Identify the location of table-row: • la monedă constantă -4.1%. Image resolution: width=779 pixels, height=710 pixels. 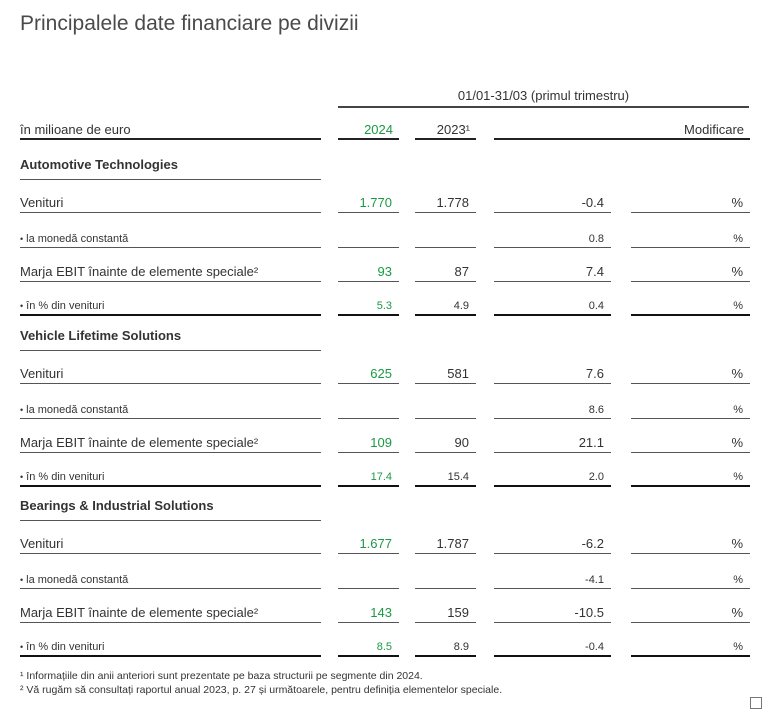
(389, 578).